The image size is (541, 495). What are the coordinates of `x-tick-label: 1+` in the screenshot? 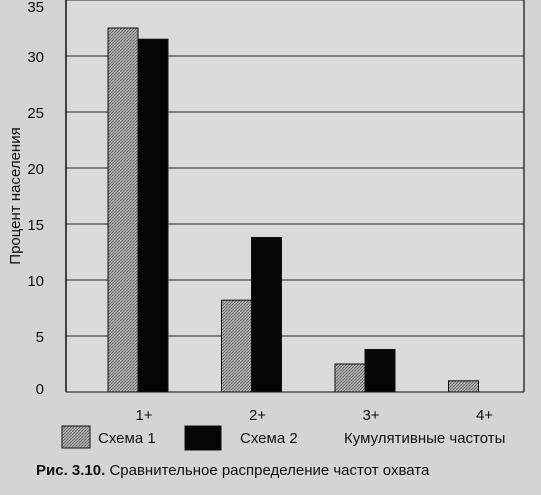 It's located at (143, 415).